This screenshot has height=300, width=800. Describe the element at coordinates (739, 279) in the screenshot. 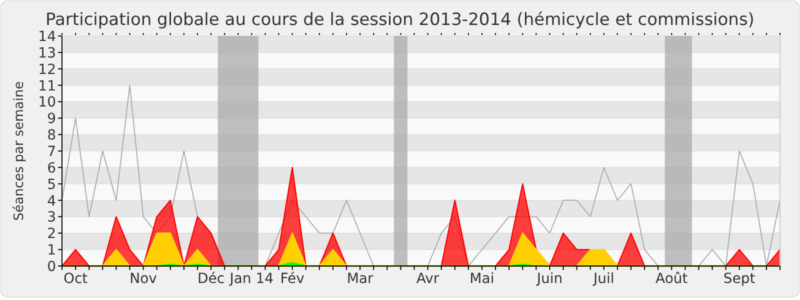

I see `x-tick-label: Sept` at that location.